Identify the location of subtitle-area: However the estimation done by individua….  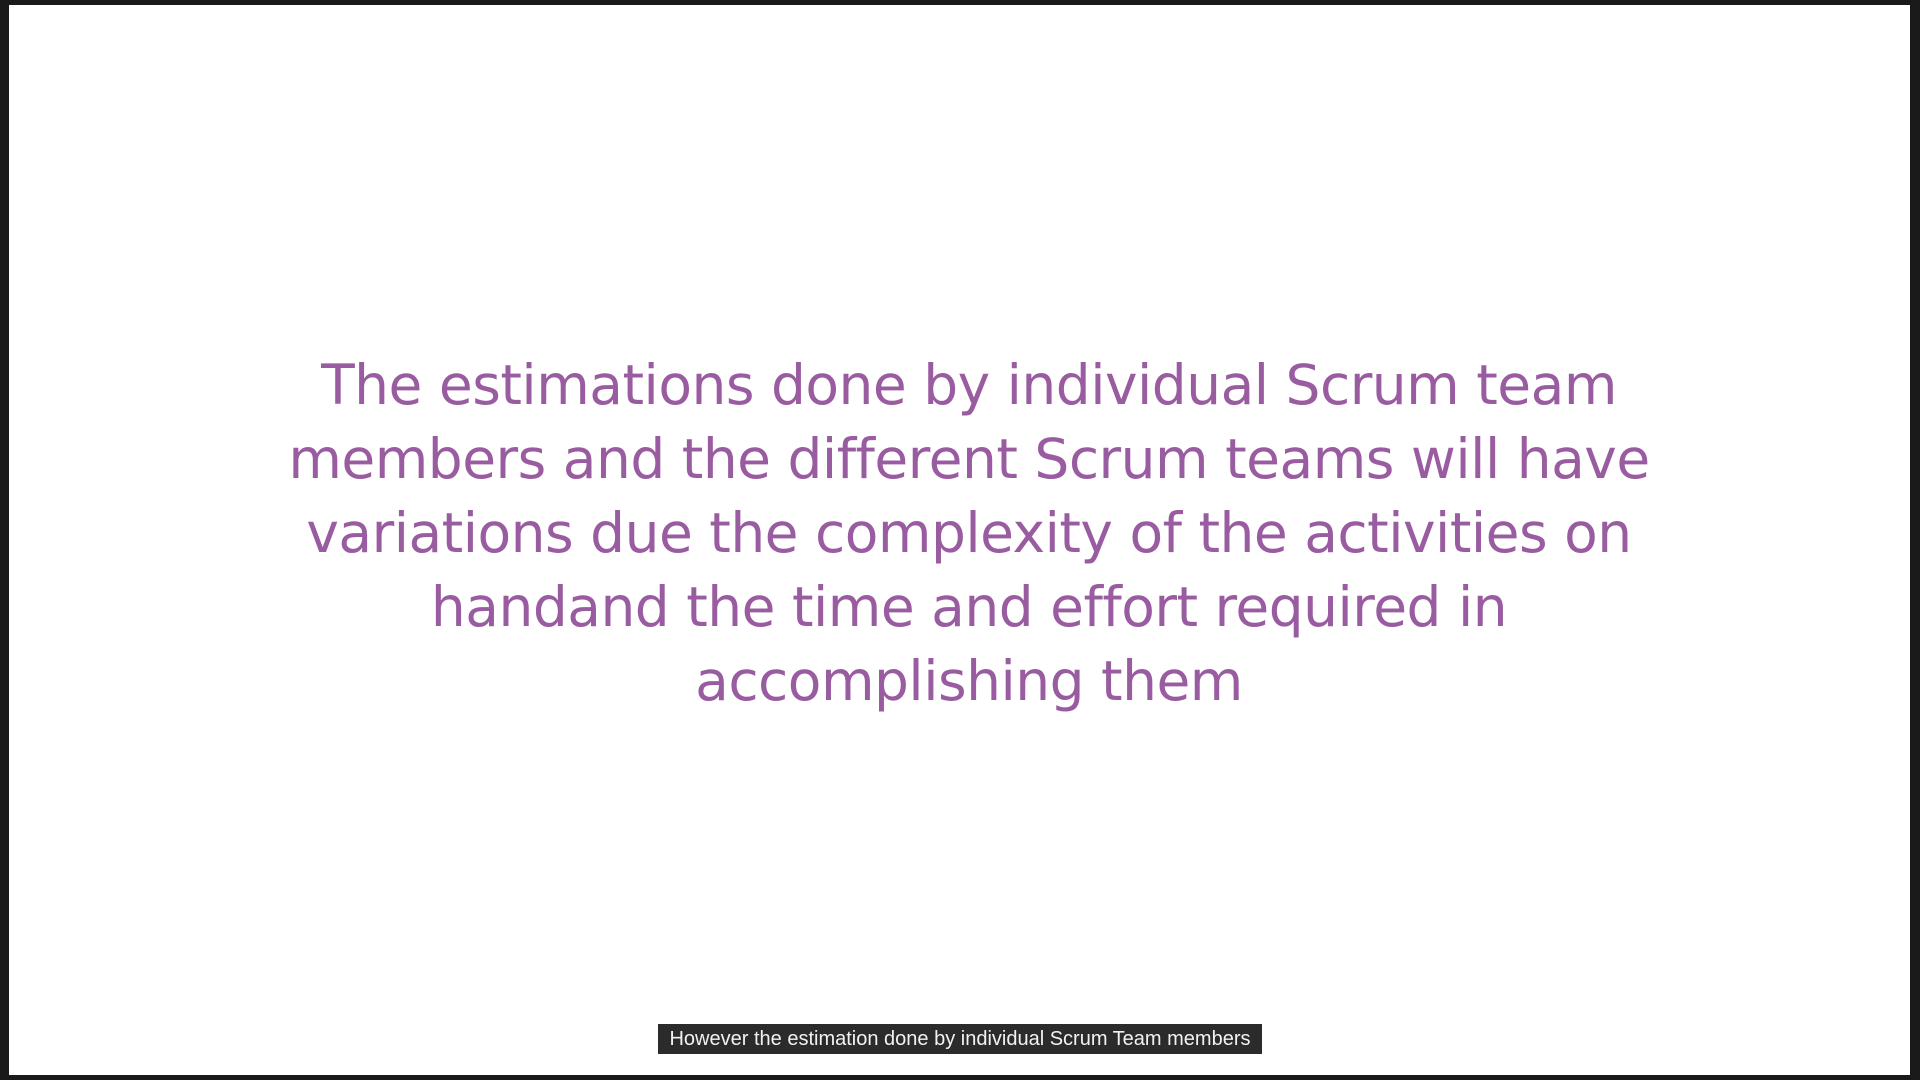
(960, 1039).